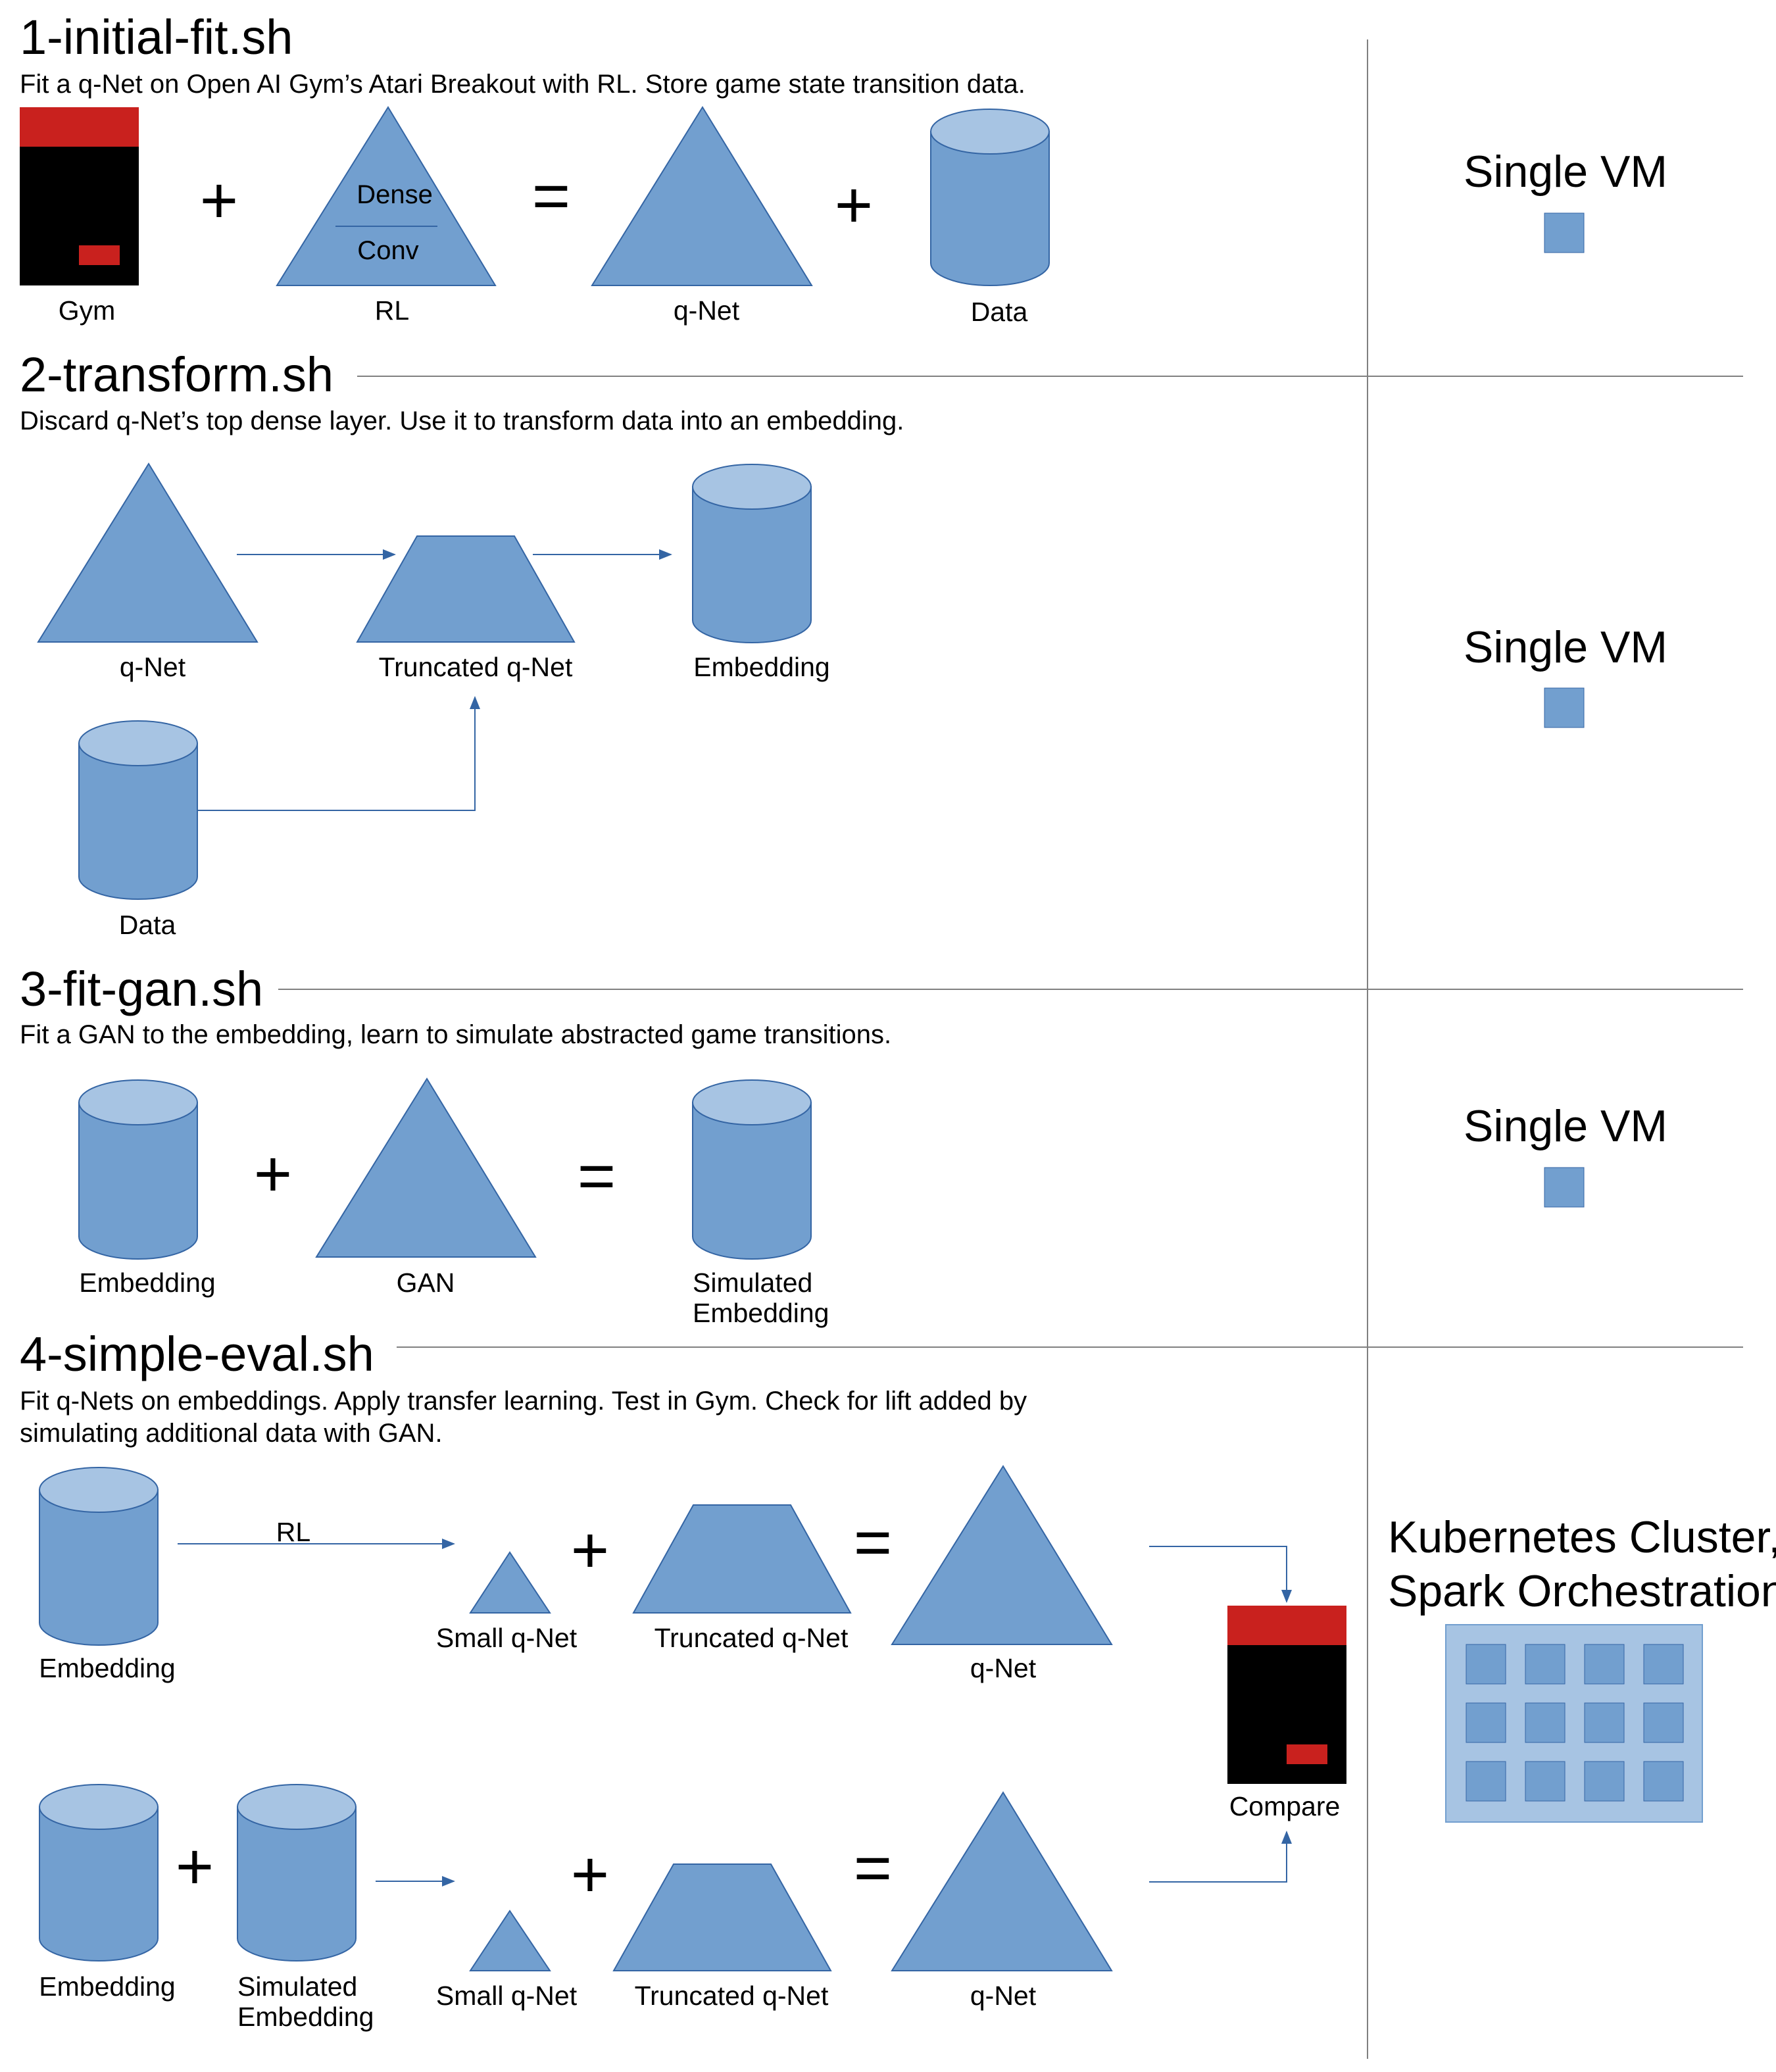 The width and height of the screenshot is (1776, 2072). What do you see at coordinates (1220, 1574) in the screenshot?
I see `arrow-qnet-a-to-compare` at bounding box center [1220, 1574].